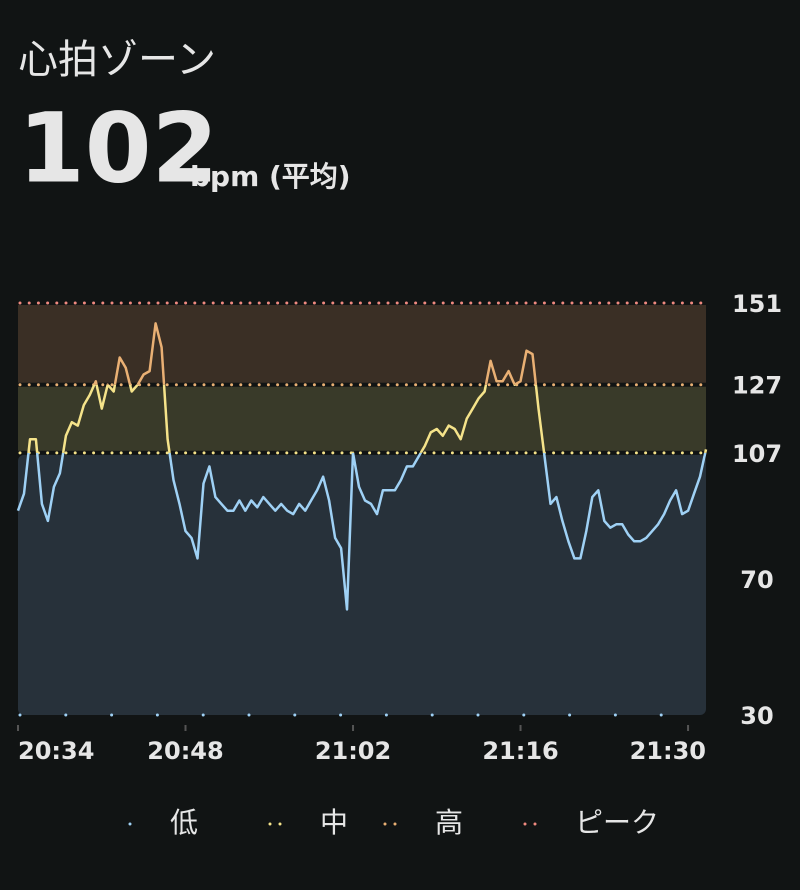 This screenshot has height=890, width=800. Describe the element at coordinates (334, 822) in the screenshot. I see `legend-label: 中` at that location.